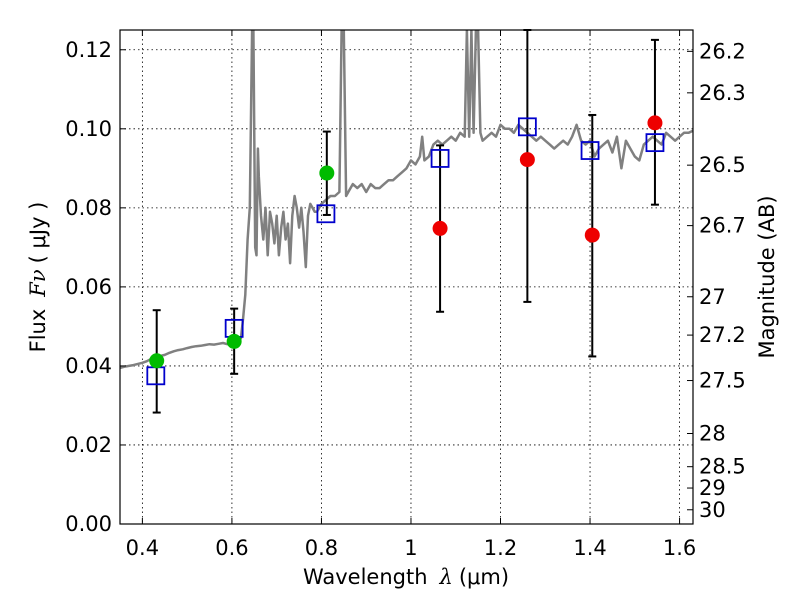 Image resolution: width=800 pixels, height=600 pixels. Describe the element at coordinates (38, 283) in the screenshot. I see `y-label-symbol: Fν` at that location.